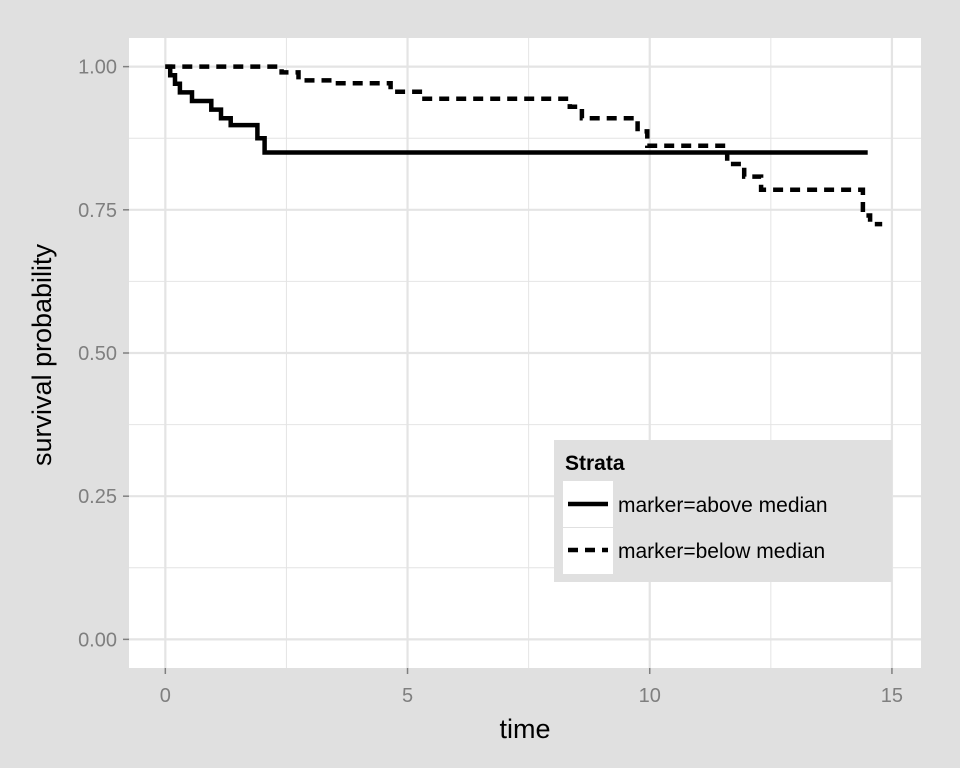 The image size is (960, 768). I want to click on legend-title: Strata, so click(595, 463).